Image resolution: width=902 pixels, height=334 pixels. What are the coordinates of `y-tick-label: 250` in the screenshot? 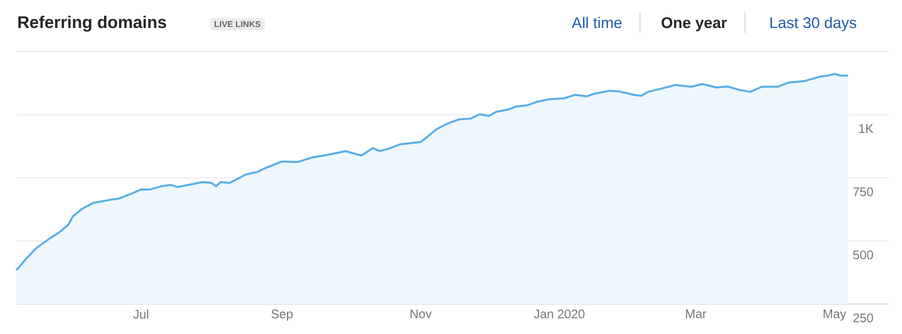 It's located at (863, 318).